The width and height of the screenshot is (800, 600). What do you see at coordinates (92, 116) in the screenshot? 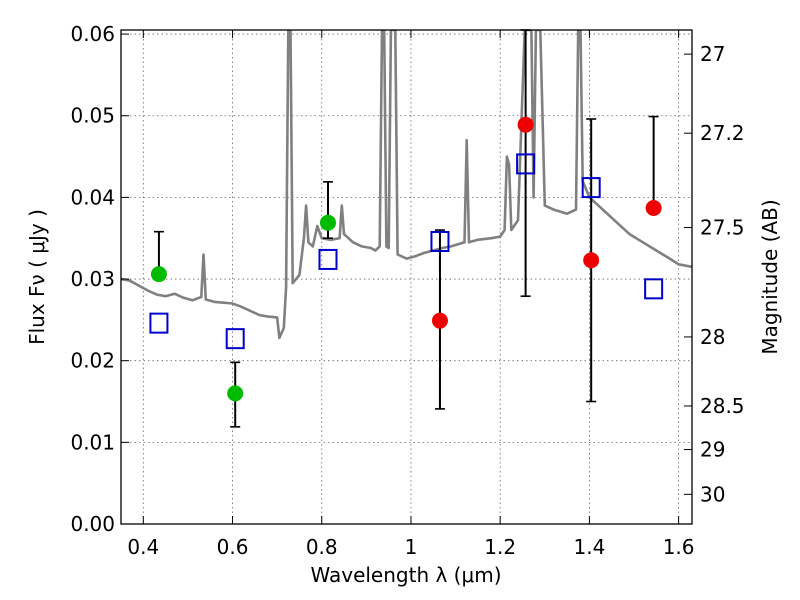
I see `y-tick-label: 0.05` at bounding box center [92, 116].